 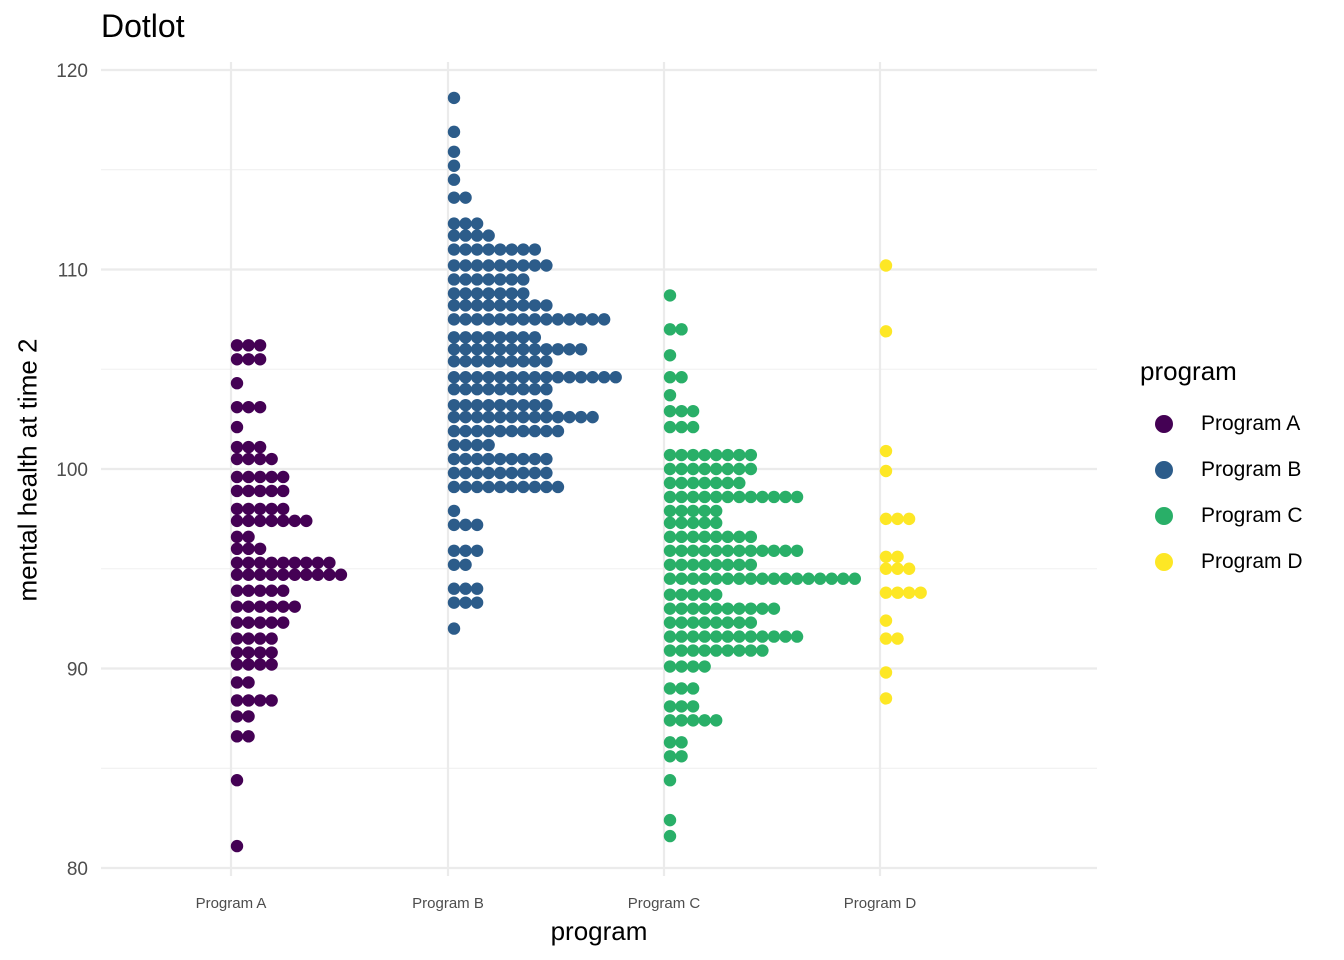 I want to click on legend-label: Program C, so click(x=1252, y=515).